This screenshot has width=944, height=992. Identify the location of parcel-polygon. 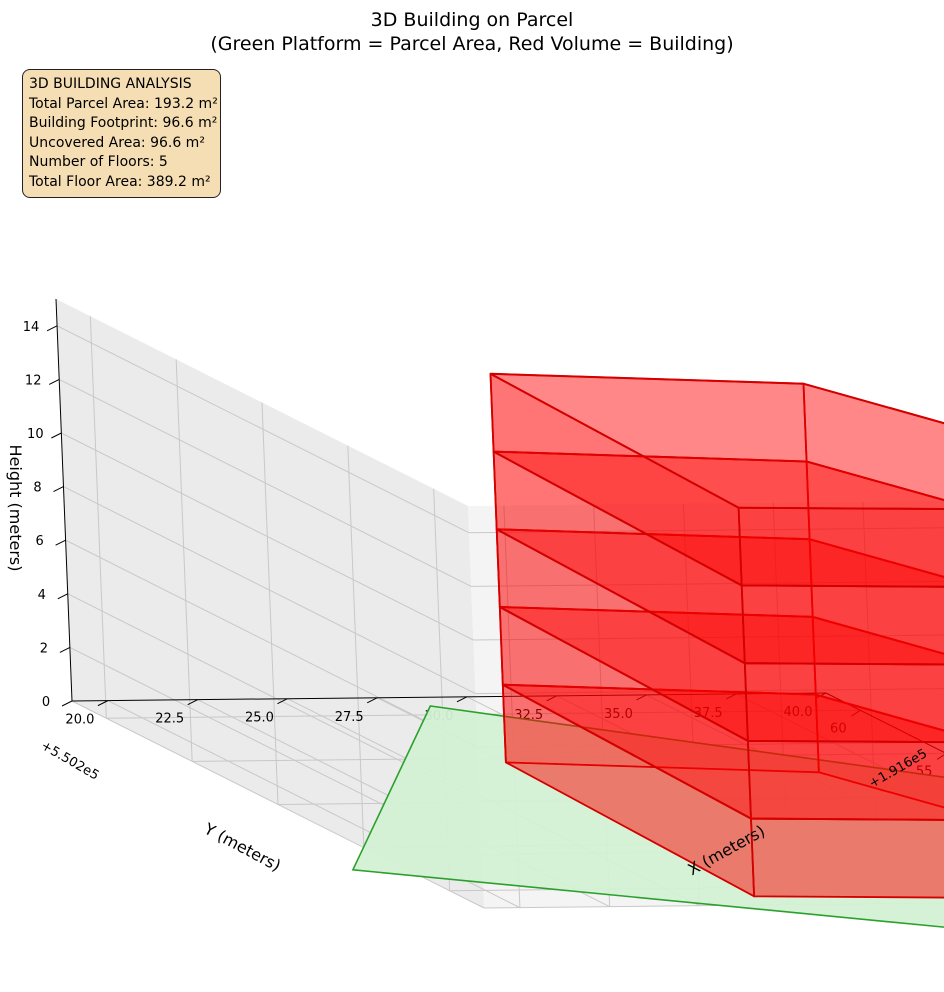
(647, 816).